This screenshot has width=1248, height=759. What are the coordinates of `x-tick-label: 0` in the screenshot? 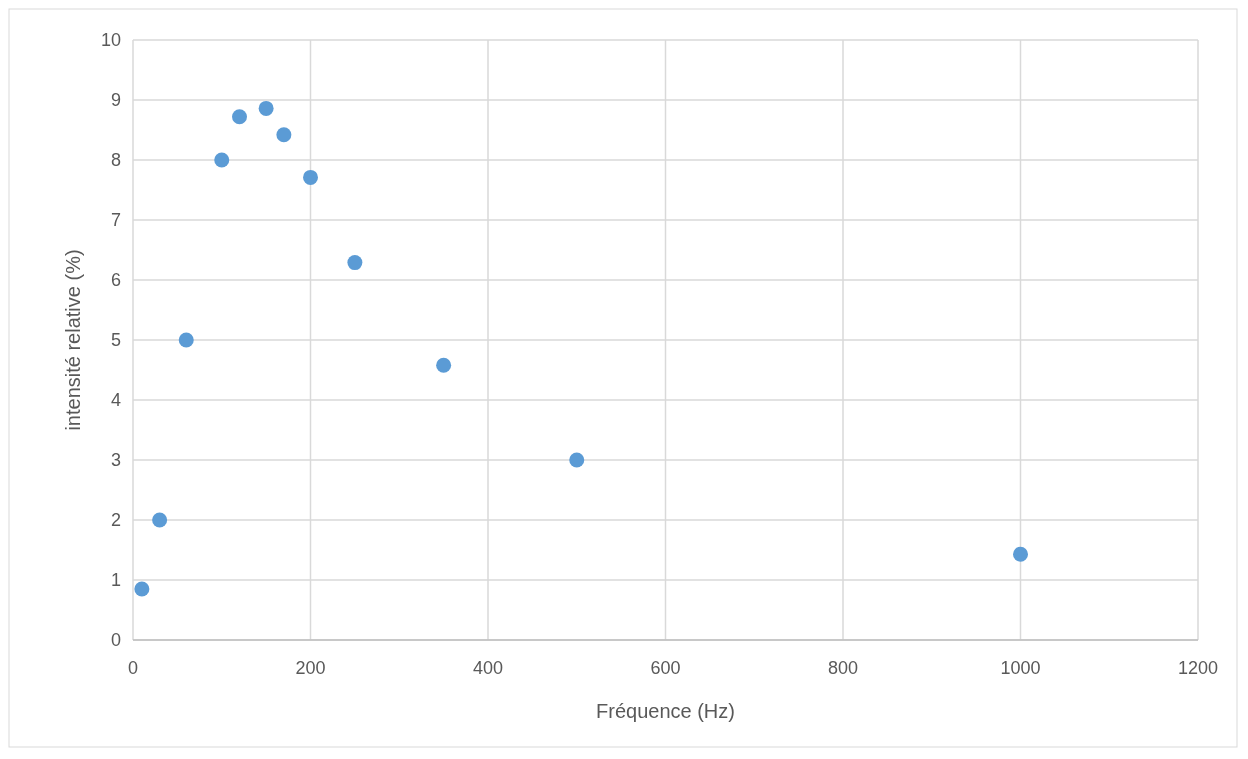 It's located at (133, 668).